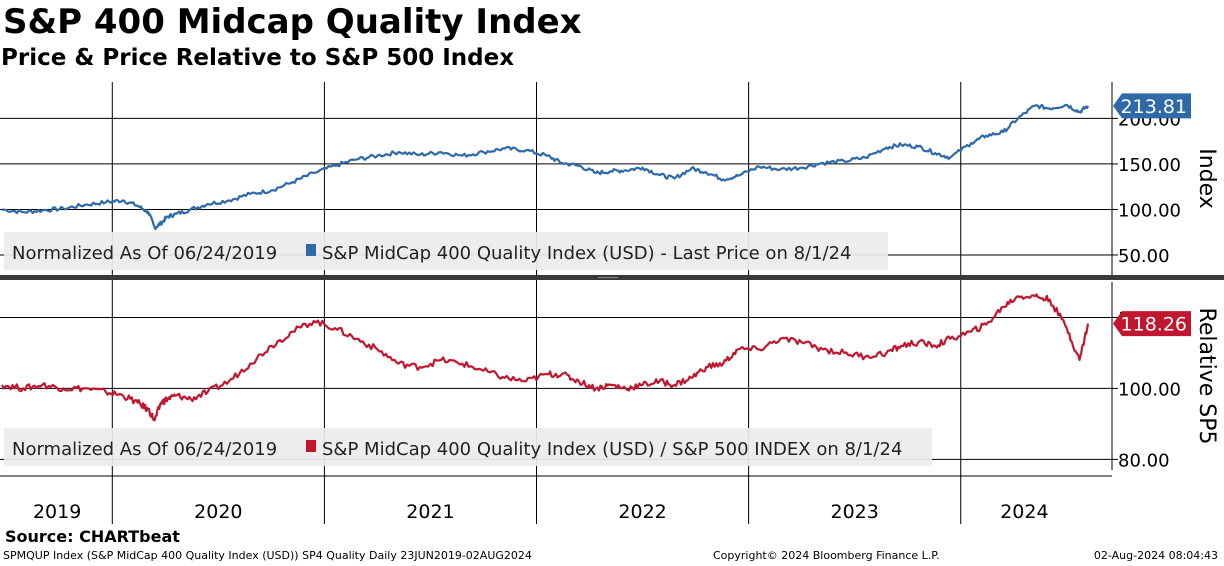  Describe the element at coordinates (430, 512) in the screenshot. I see `x-tick-label: 2021` at that location.